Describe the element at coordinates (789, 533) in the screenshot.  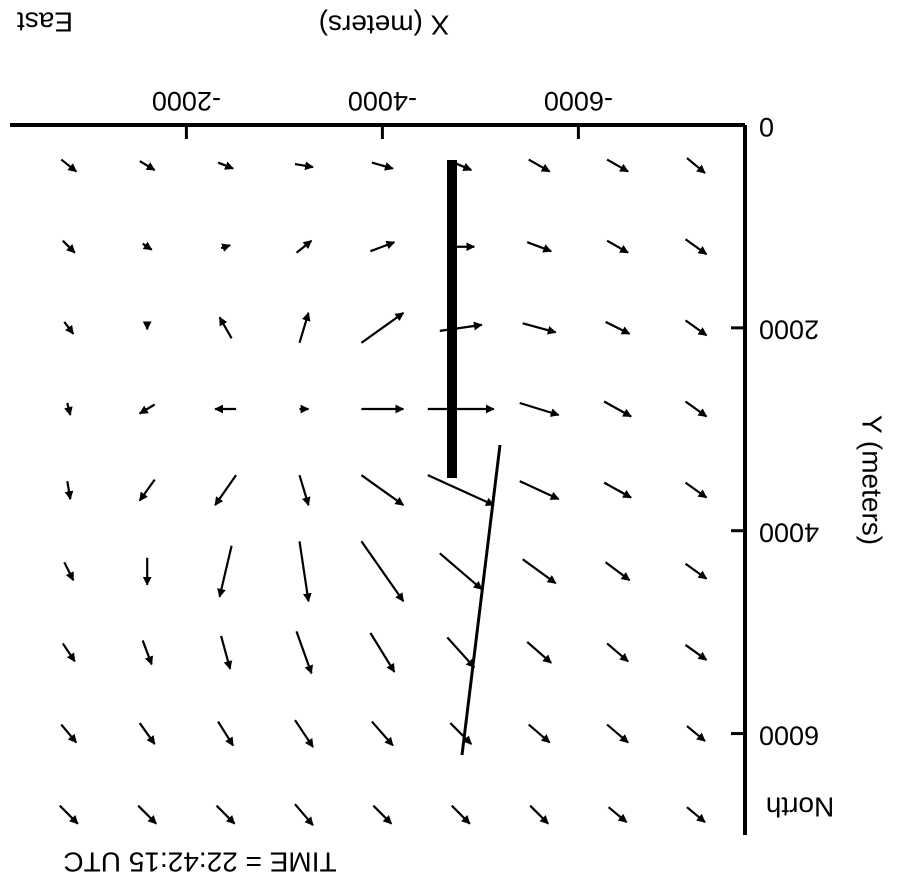
I see `y-tick-label: 4000` at that location.